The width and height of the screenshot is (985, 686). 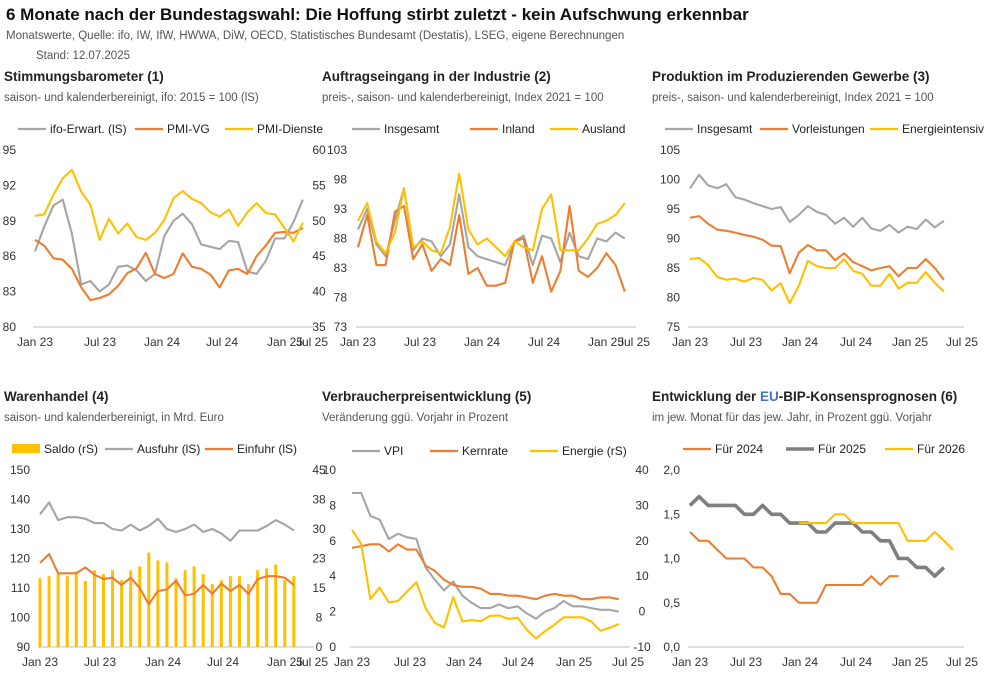 What do you see at coordinates (10, 185) in the screenshot?
I see `y-left-tick-label: 92` at bounding box center [10, 185].